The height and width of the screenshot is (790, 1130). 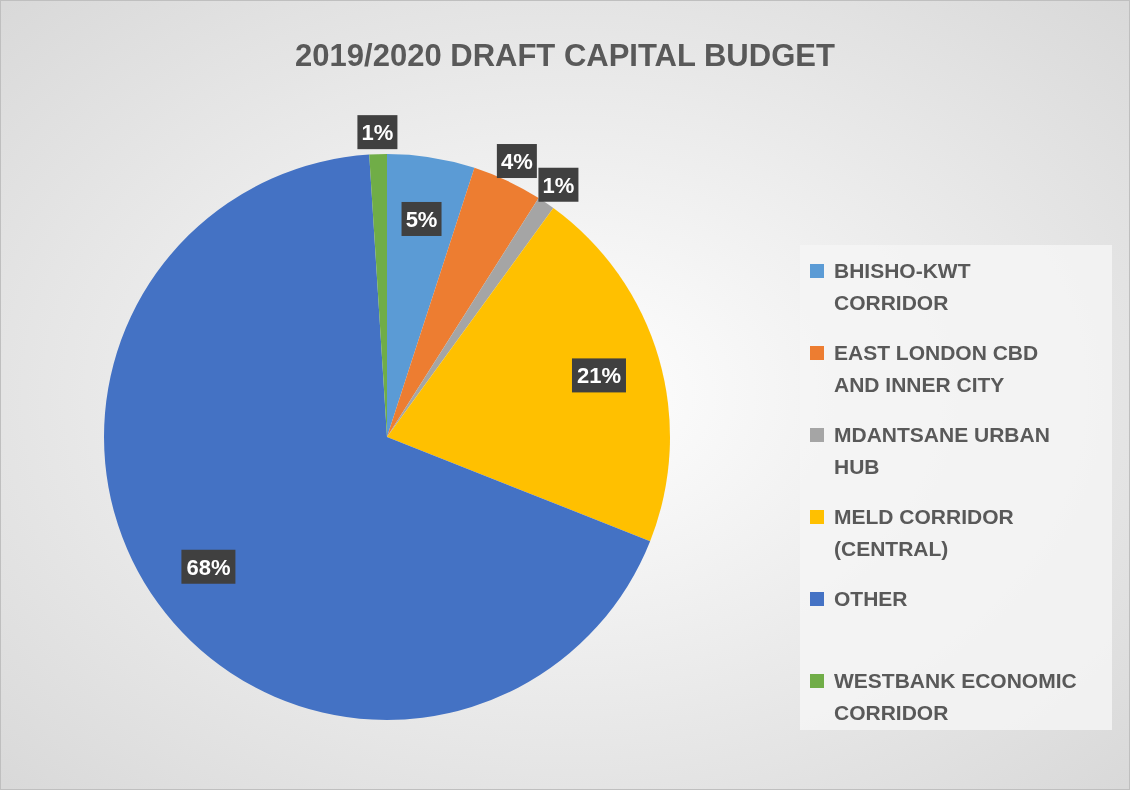 I want to click on data-label: 4%, so click(x=516, y=162).